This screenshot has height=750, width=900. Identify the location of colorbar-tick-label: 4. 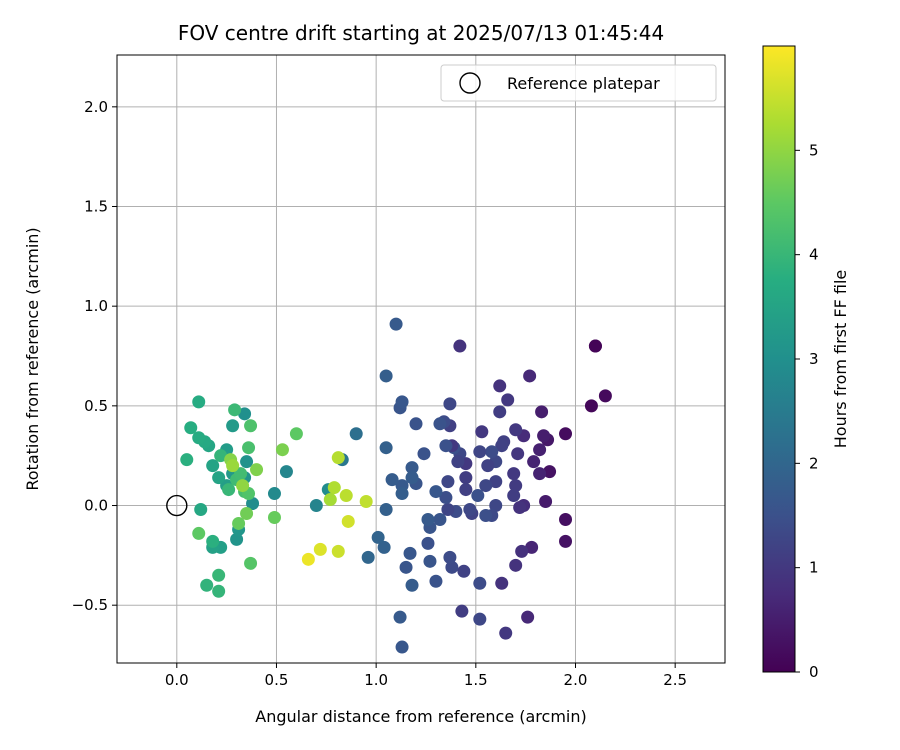
(814, 255).